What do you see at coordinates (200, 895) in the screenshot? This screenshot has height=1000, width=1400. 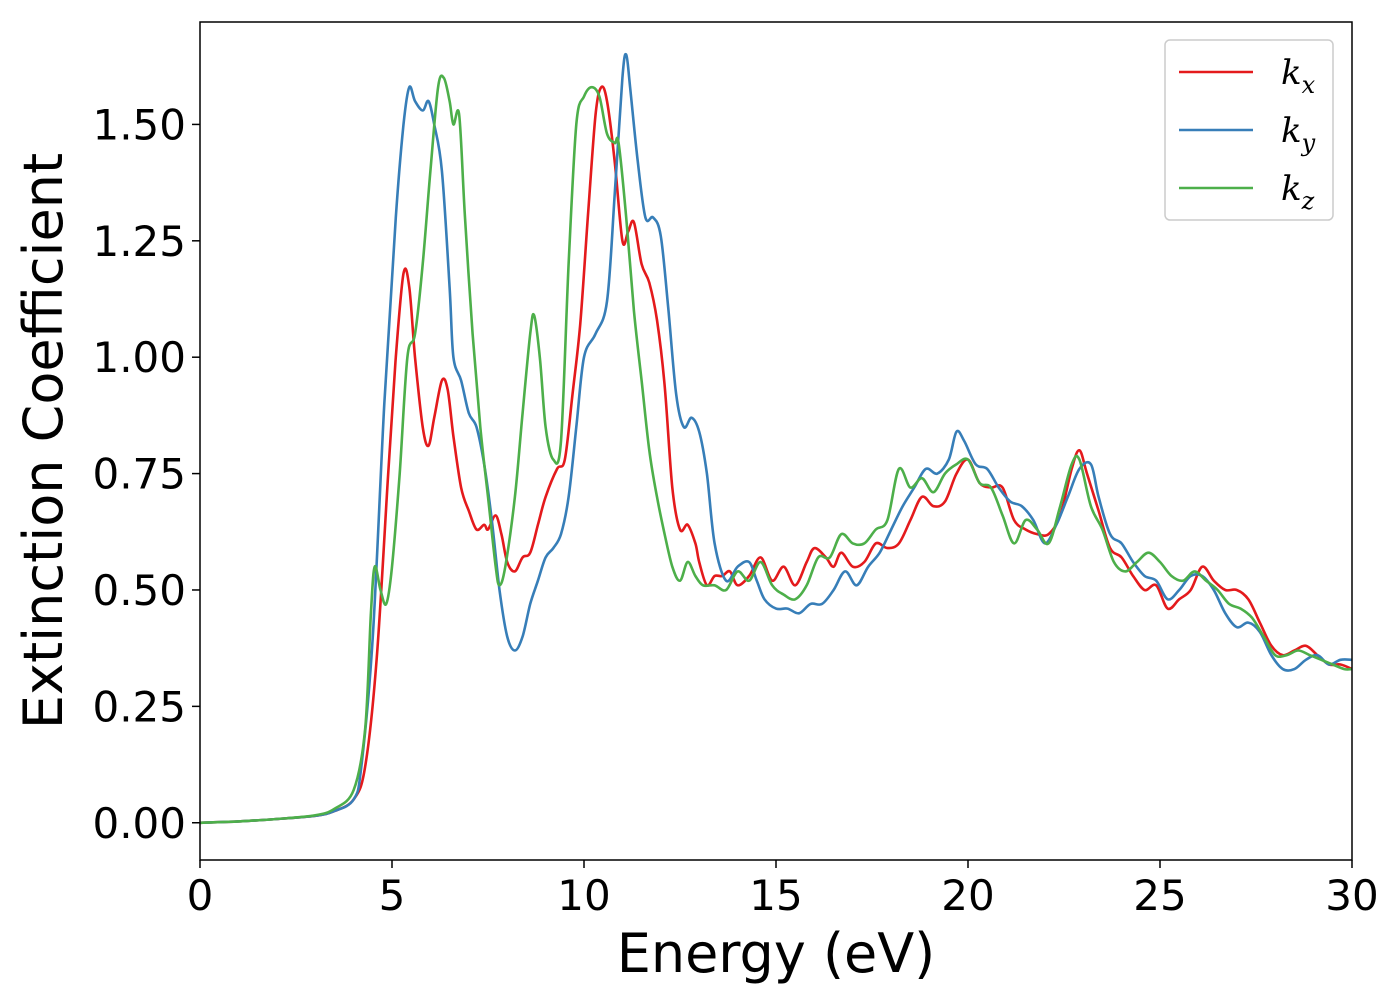 I see `x-tick-label: 0` at bounding box center [200, 895].